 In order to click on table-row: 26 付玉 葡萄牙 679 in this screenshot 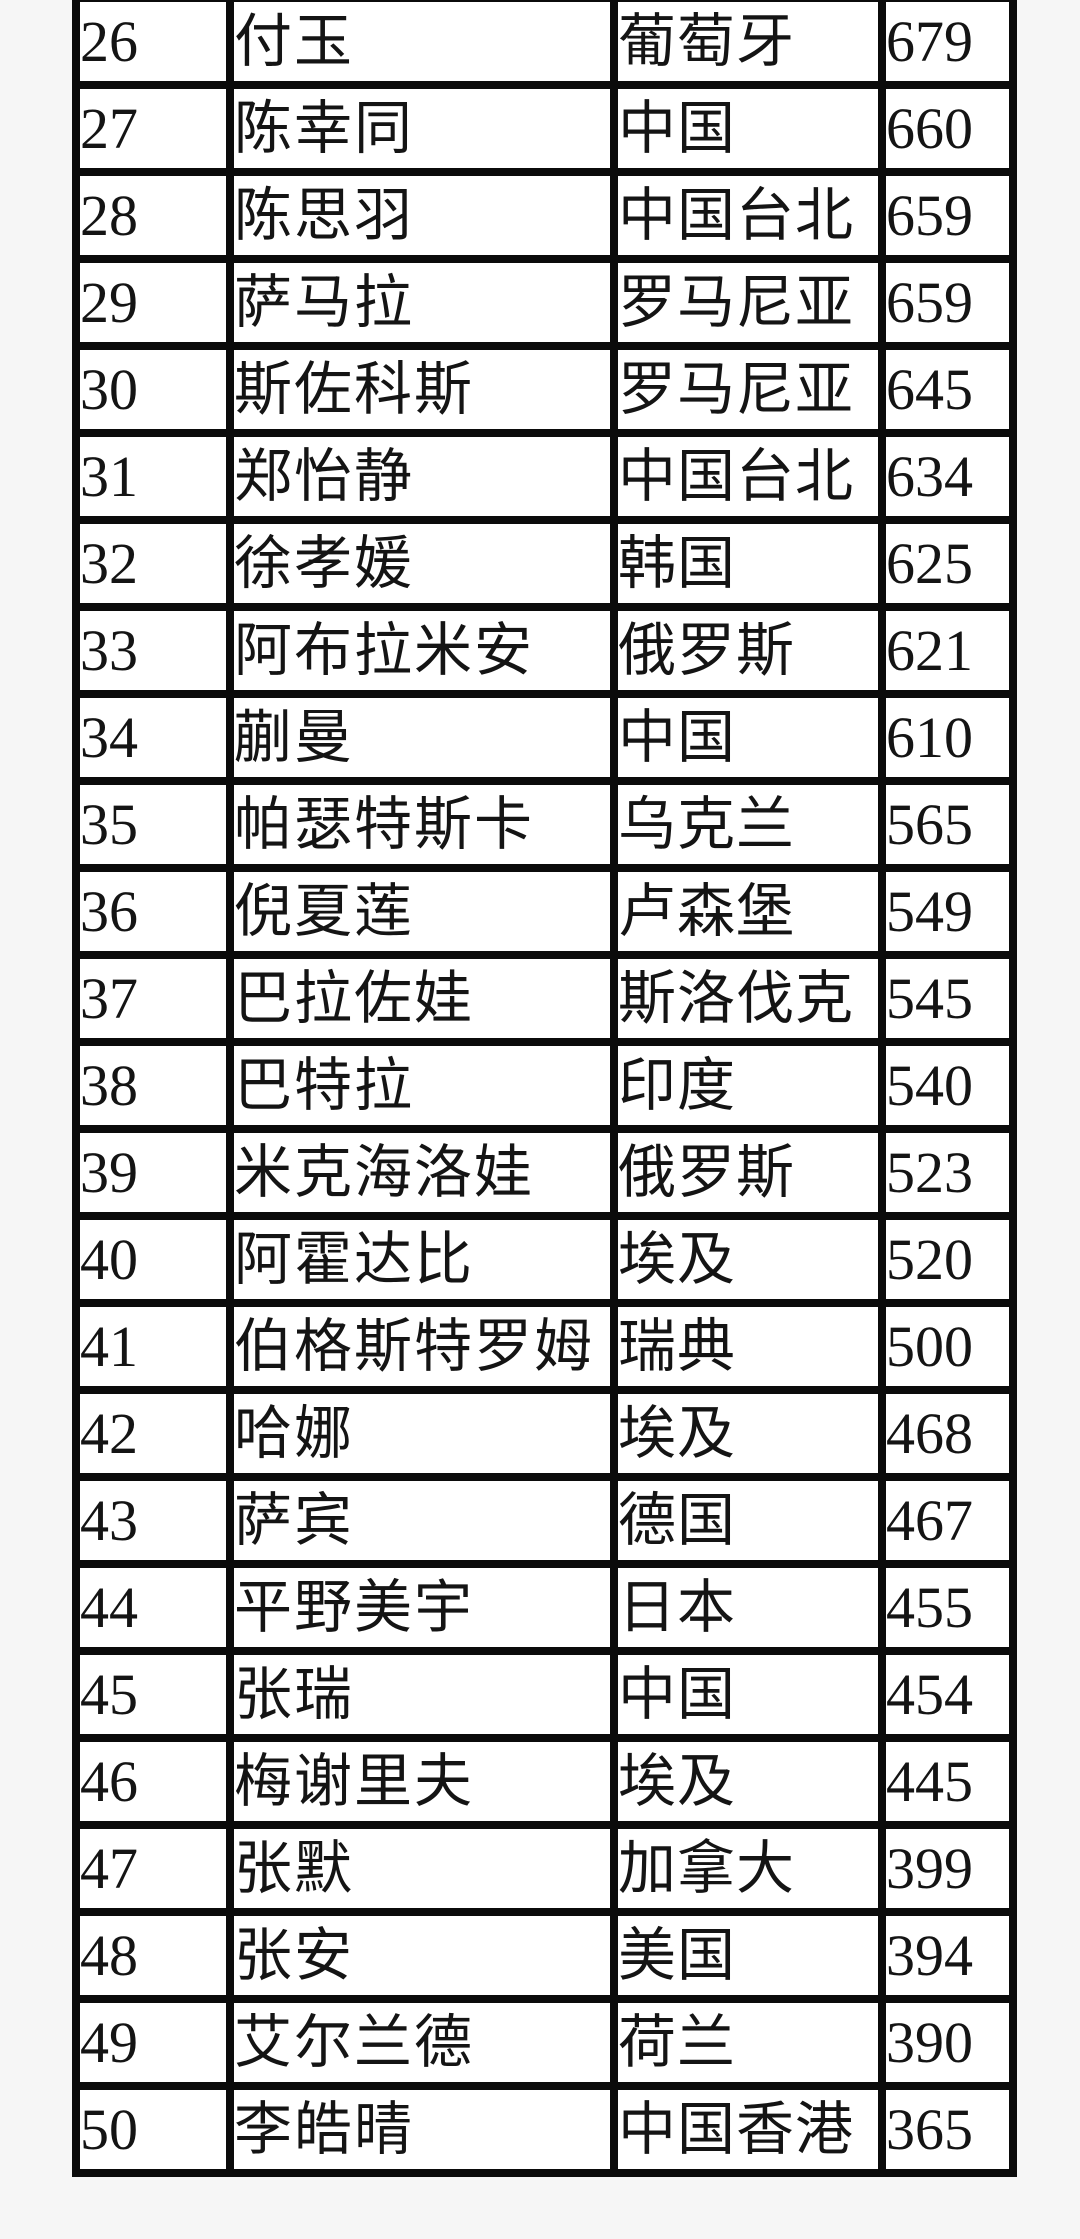, I will do `click(544, 44)`.